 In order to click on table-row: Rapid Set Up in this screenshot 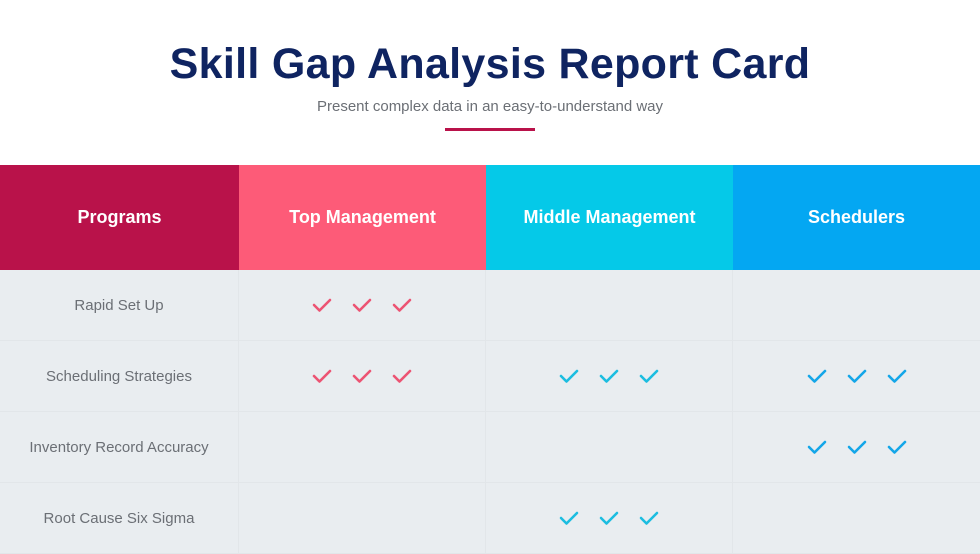, I will do `click(490, 305)`.